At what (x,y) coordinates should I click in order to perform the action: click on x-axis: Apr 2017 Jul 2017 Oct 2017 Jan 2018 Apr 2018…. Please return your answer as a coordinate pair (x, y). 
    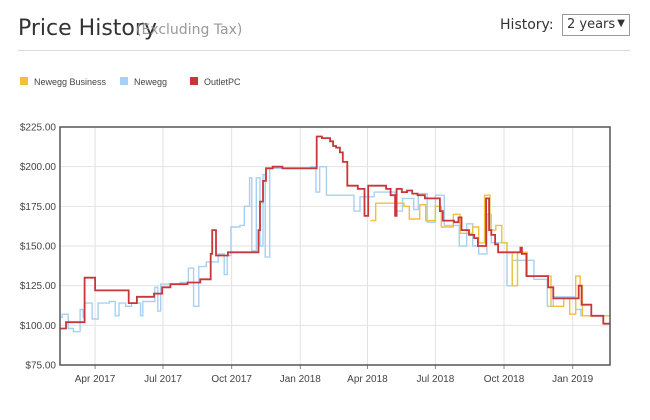
    Looking at the image, I should click on (334, 375).